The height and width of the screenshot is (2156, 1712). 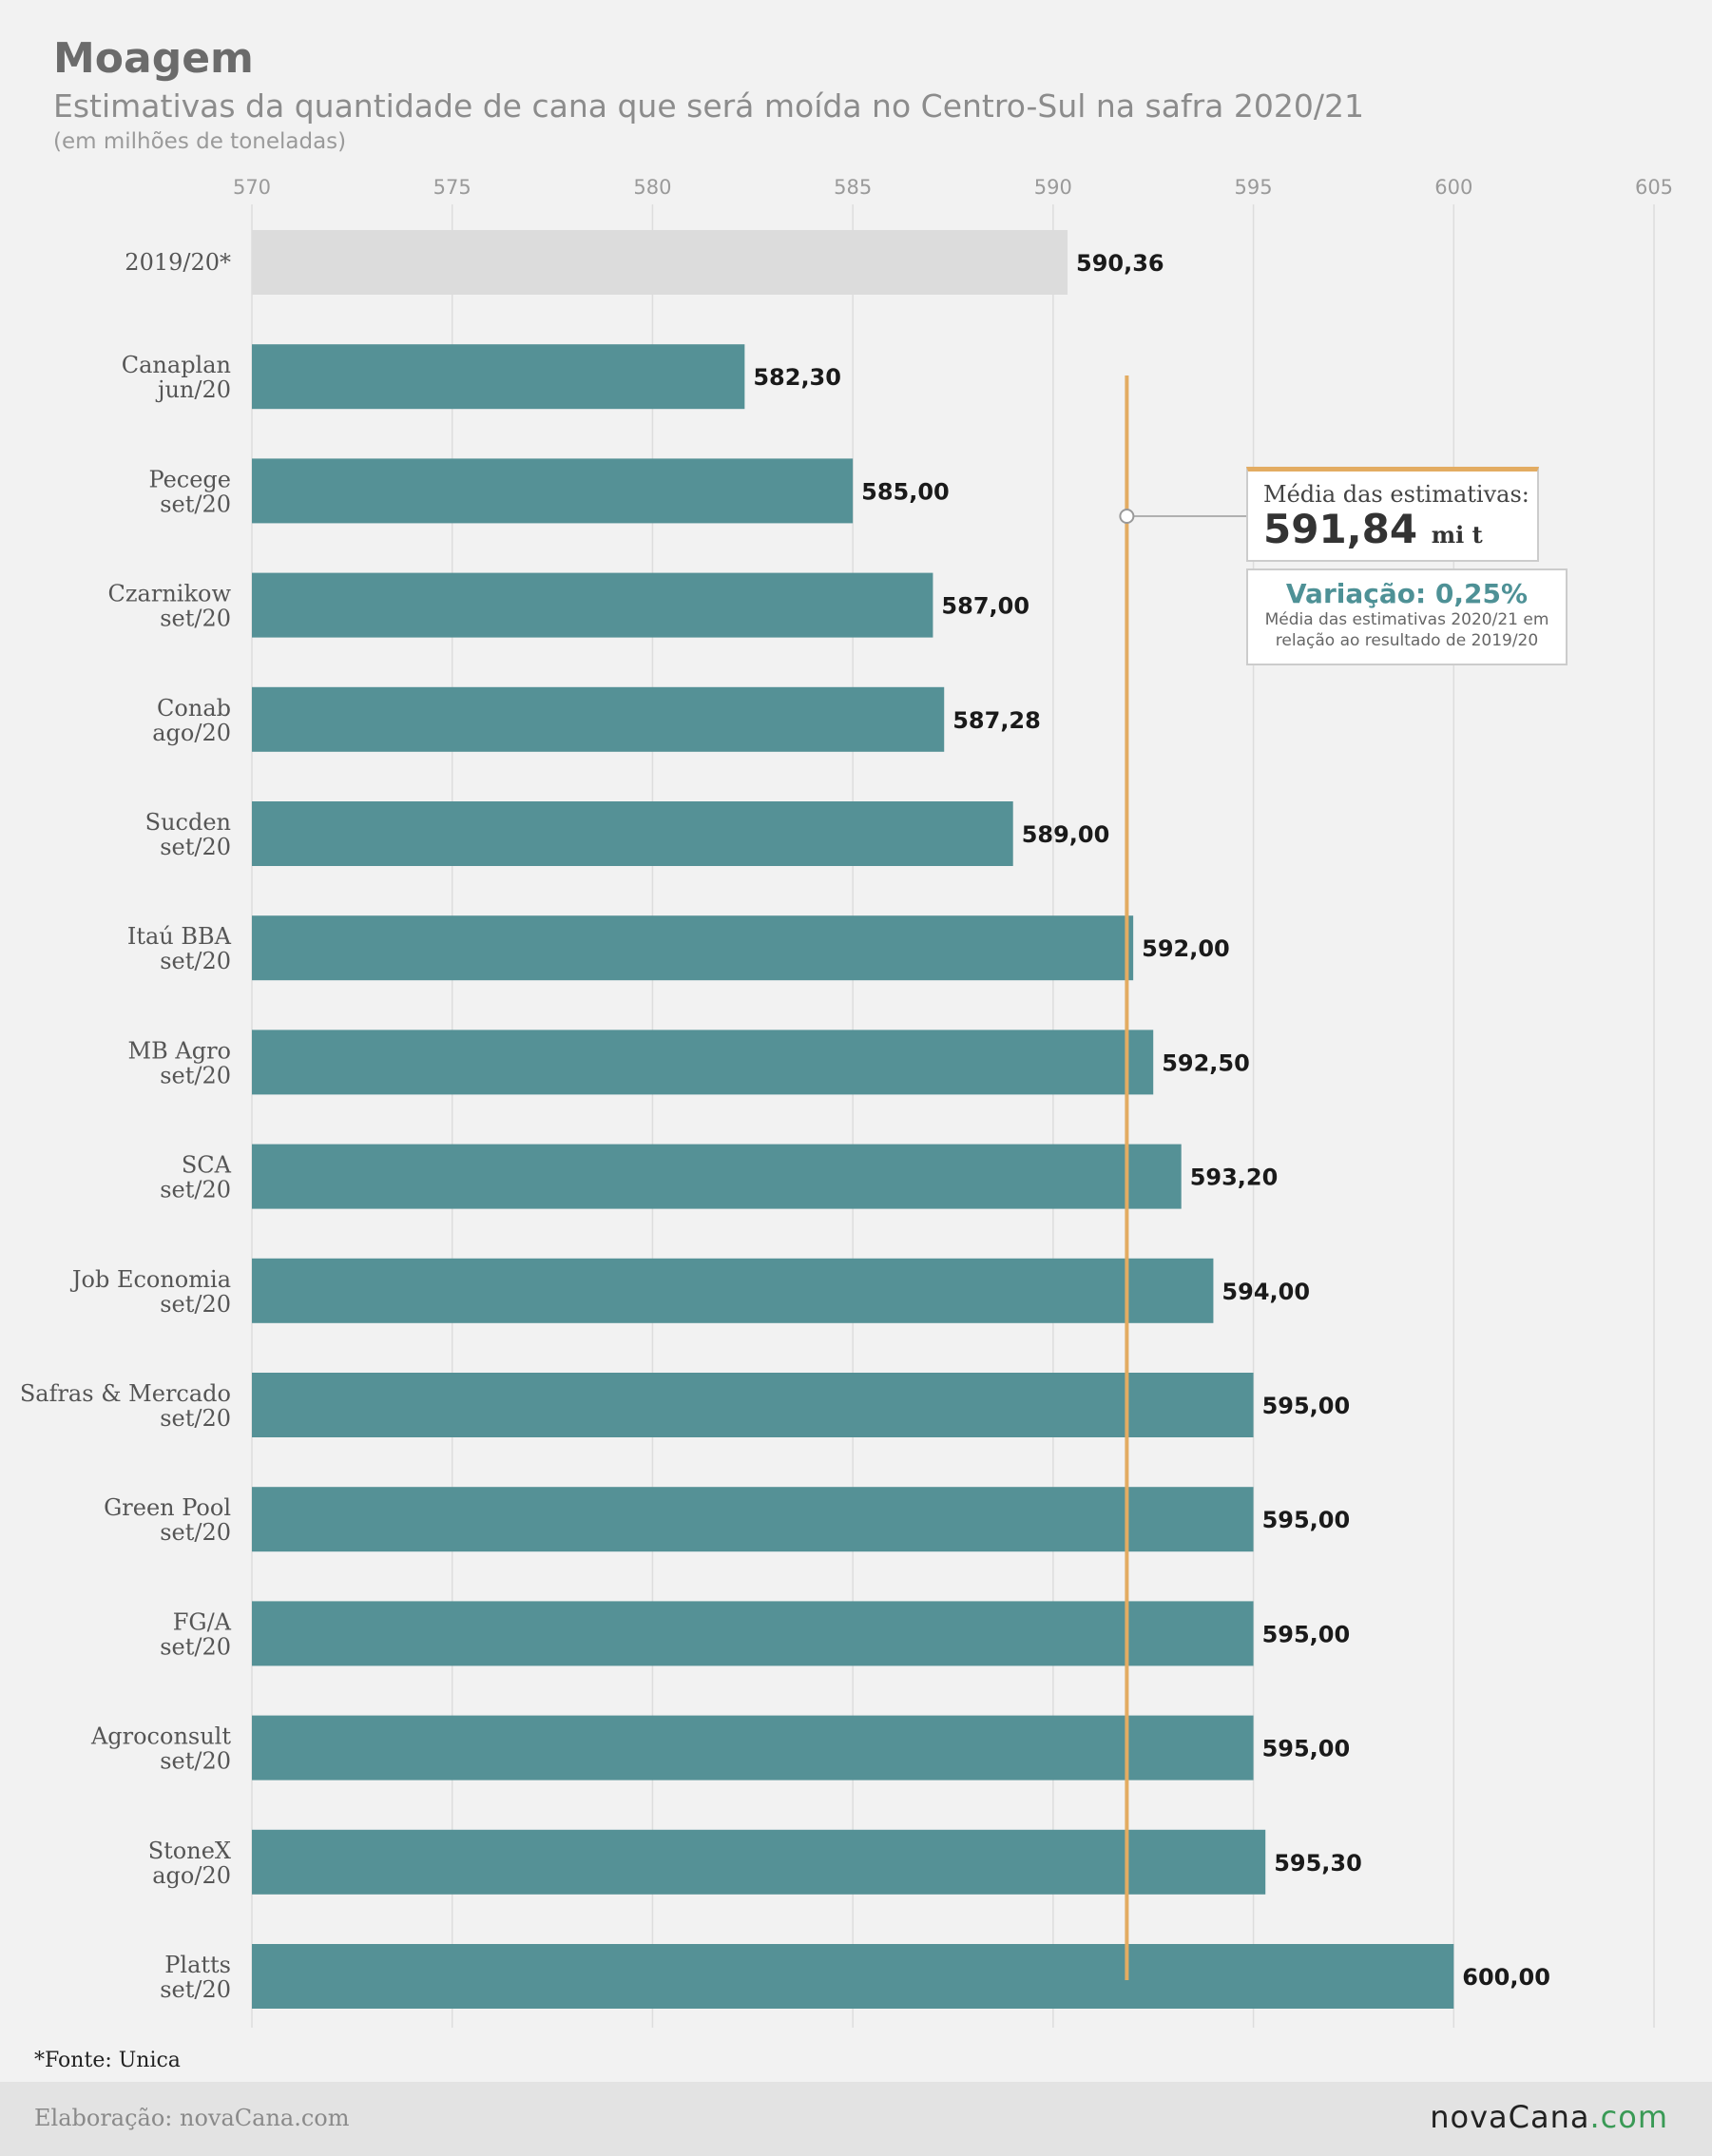 What do you see at coordinates (856, 2119) in the screenshot?
I see `footer: Elaboração: novaCana.com novaCana.com` at bounding box center [856, 2119].